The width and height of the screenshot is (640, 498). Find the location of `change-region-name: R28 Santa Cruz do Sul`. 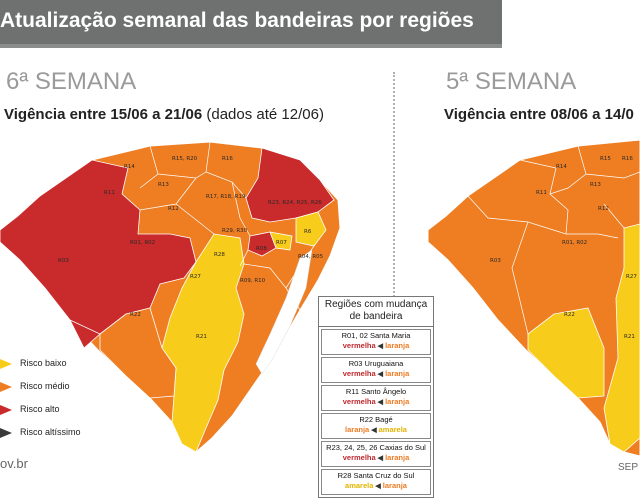

change-region-name: R28 Santa Cruz do Sul is located at coordinates (376, 475).